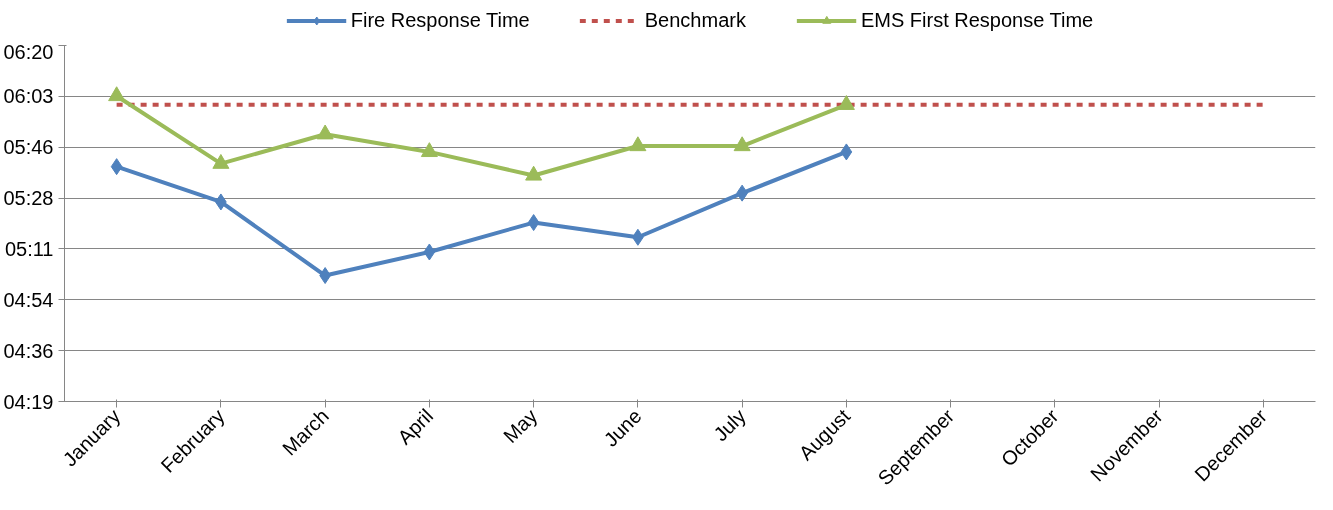  I want to click on y-tick-label: 05:11, so click(29, 248).